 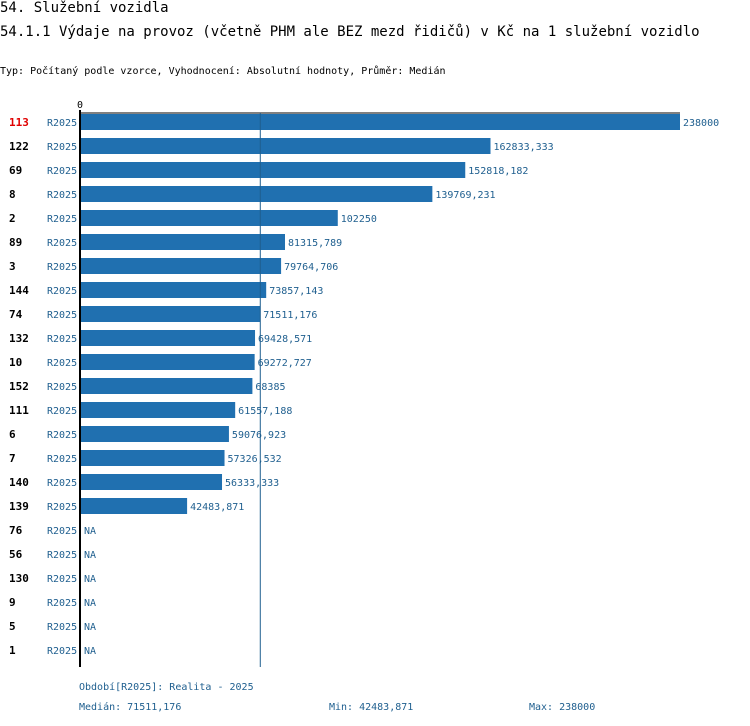 What do you see at coordinates (16, 530) in the screenshot?
I see `category-label: 76` at bounding box center [16, 530].